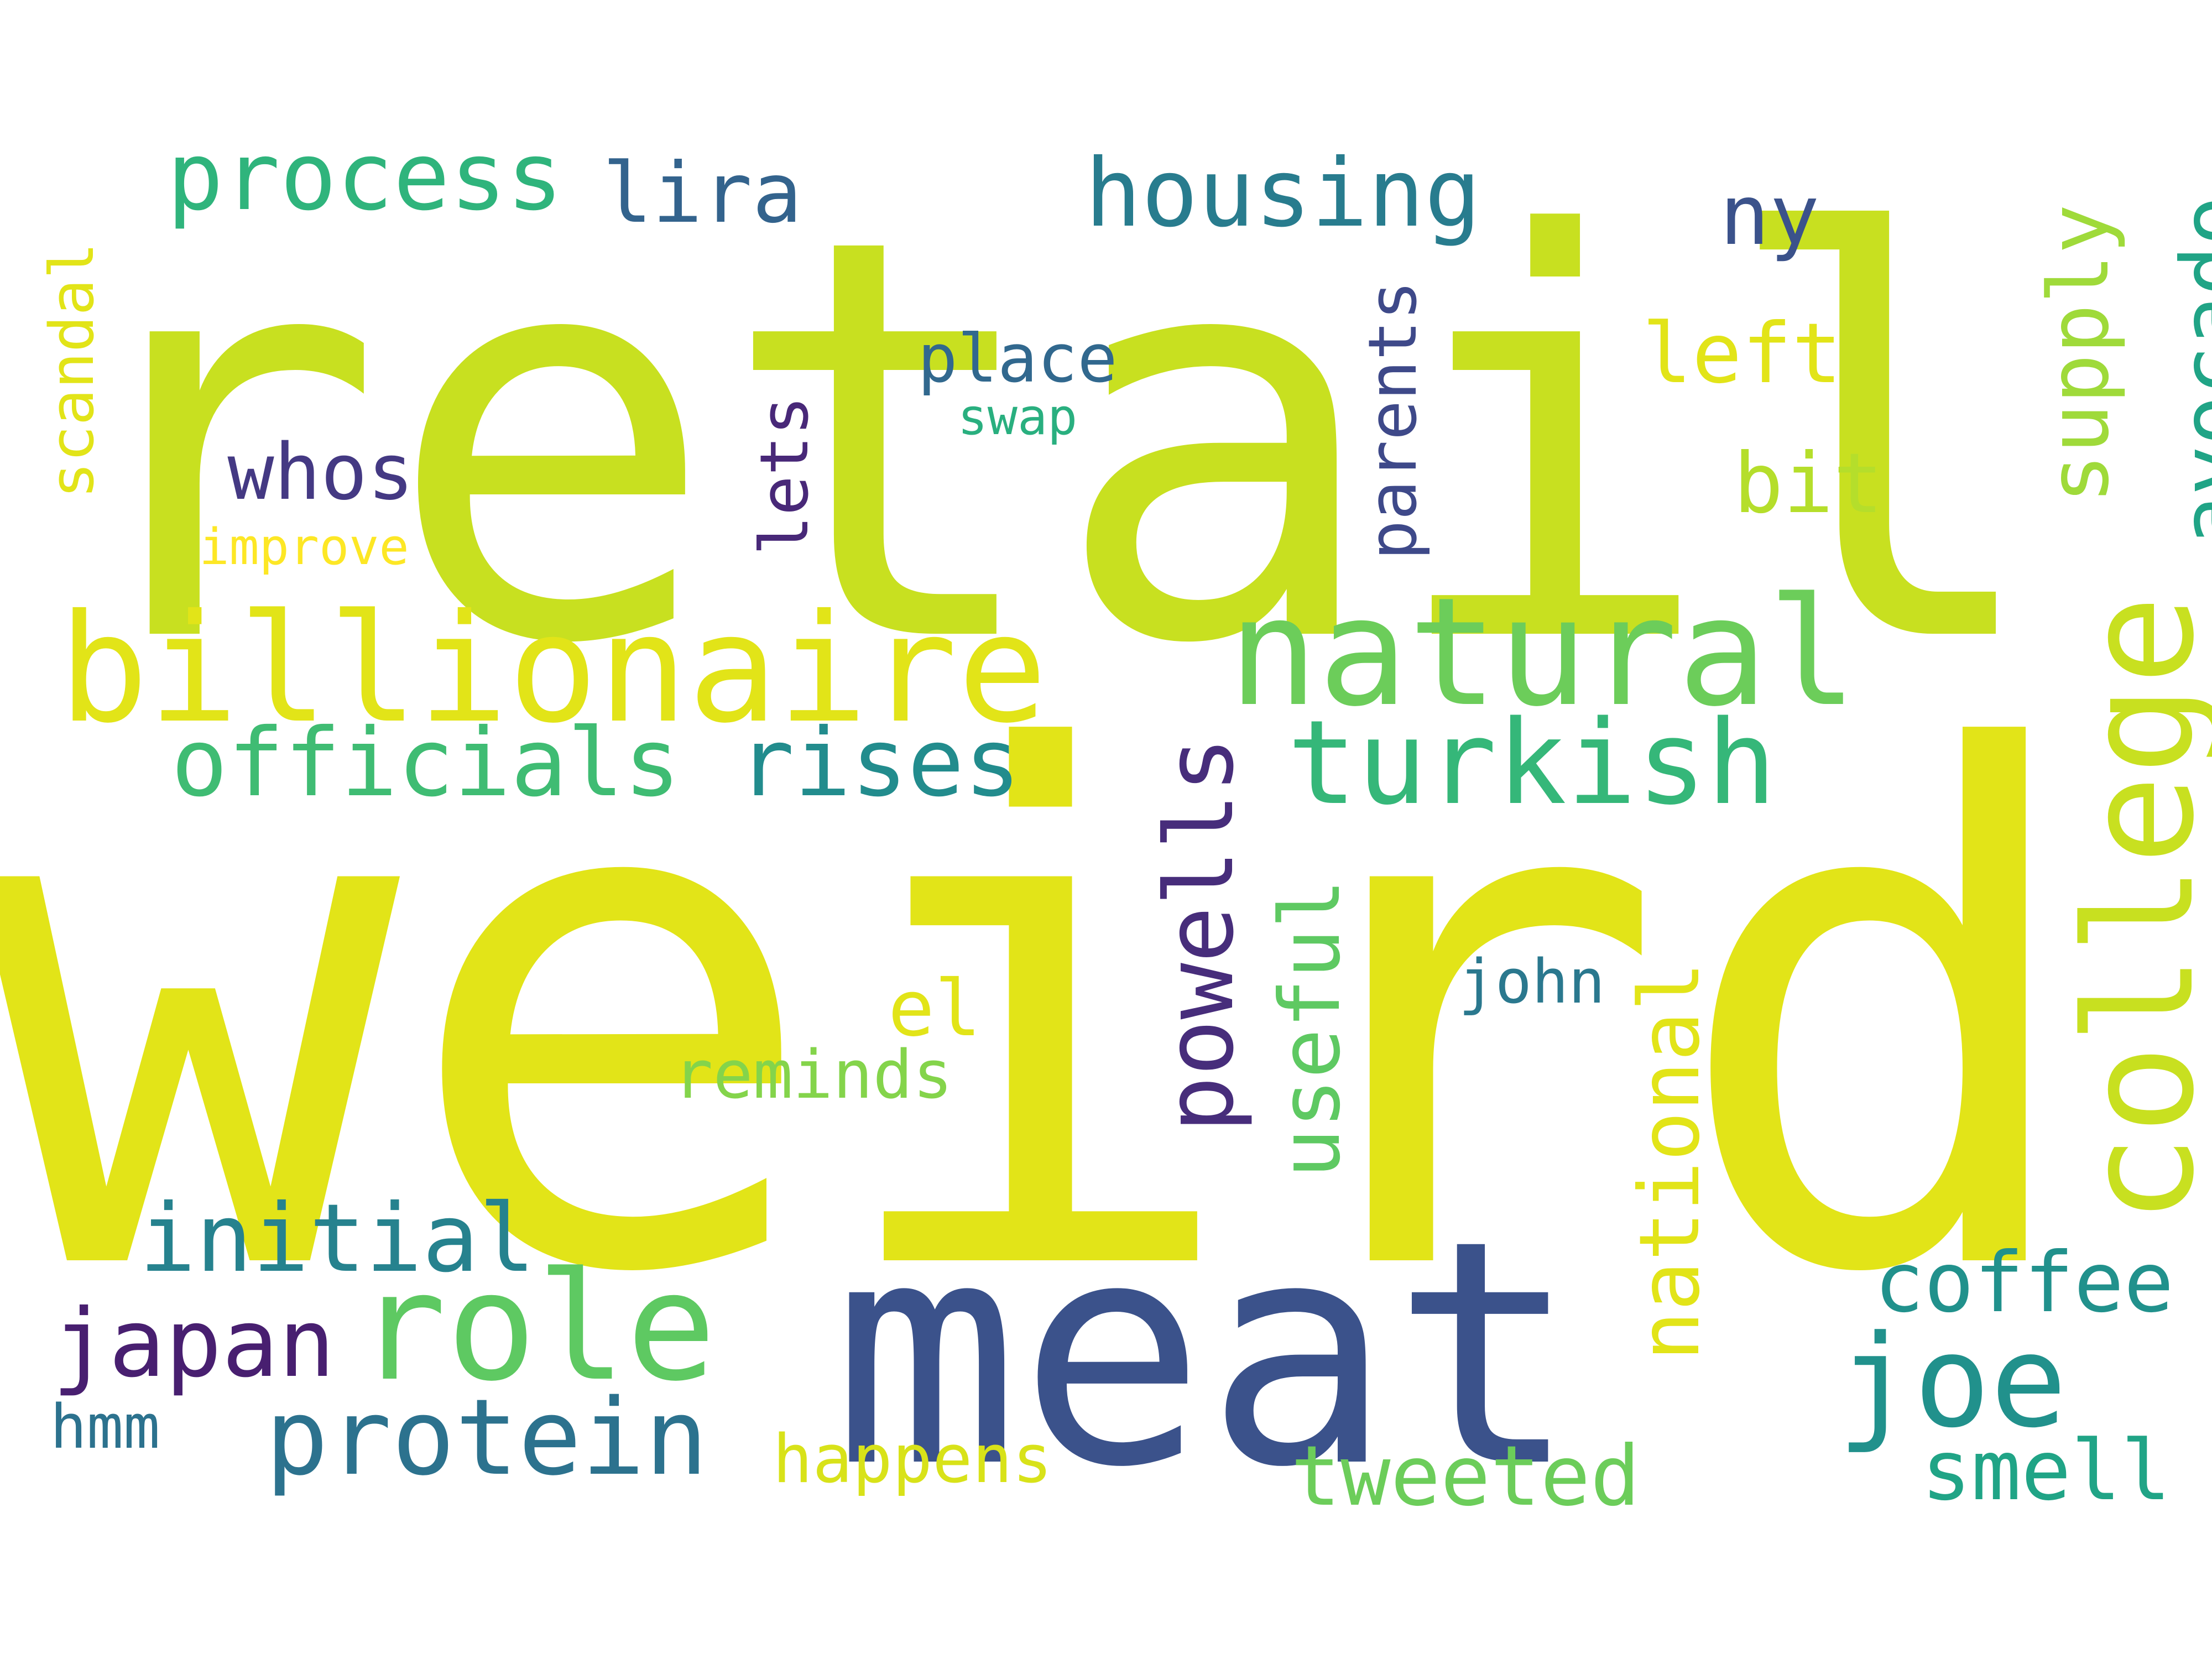  Describe the element at coordinates (553, 669) in the screenshot. I see `word-billionaire: billionaire` at that location.